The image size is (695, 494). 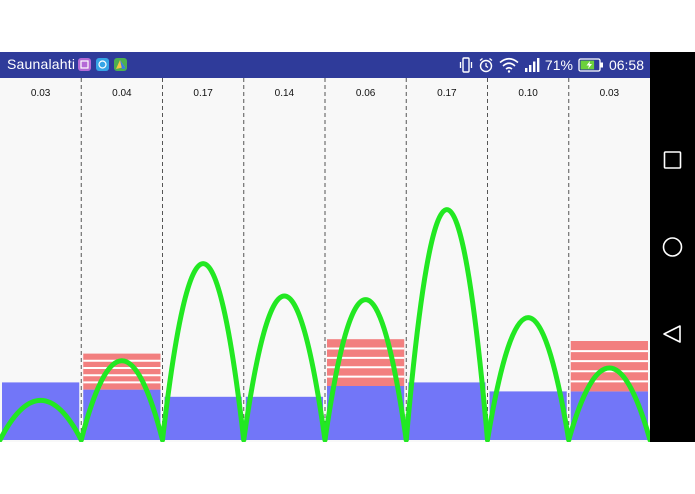 I want to click on alarm-icon, so click(x=486, y=65).